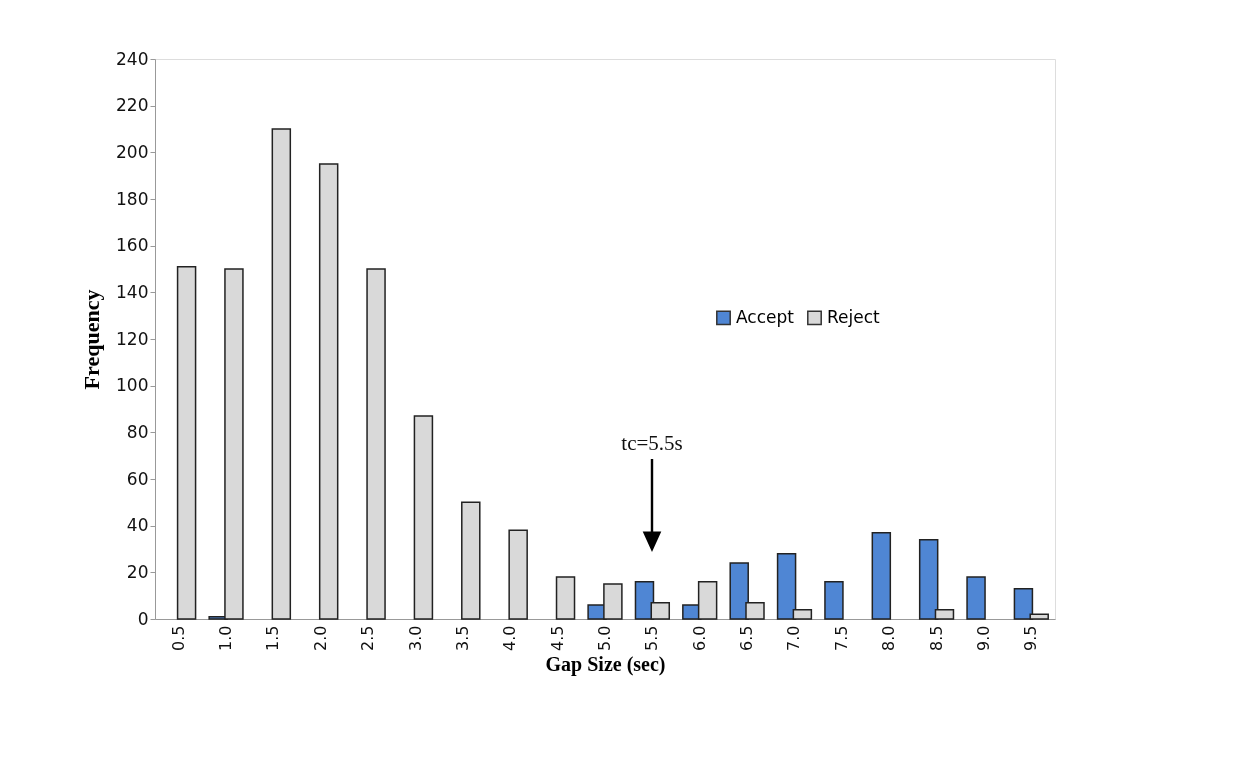 The width and height of the screenshot is (1241, 777). What do you see at coordinates (699, 638) in the screenshot?
I see `x-tick-label: 6.0` at bounding box center [699, 638].